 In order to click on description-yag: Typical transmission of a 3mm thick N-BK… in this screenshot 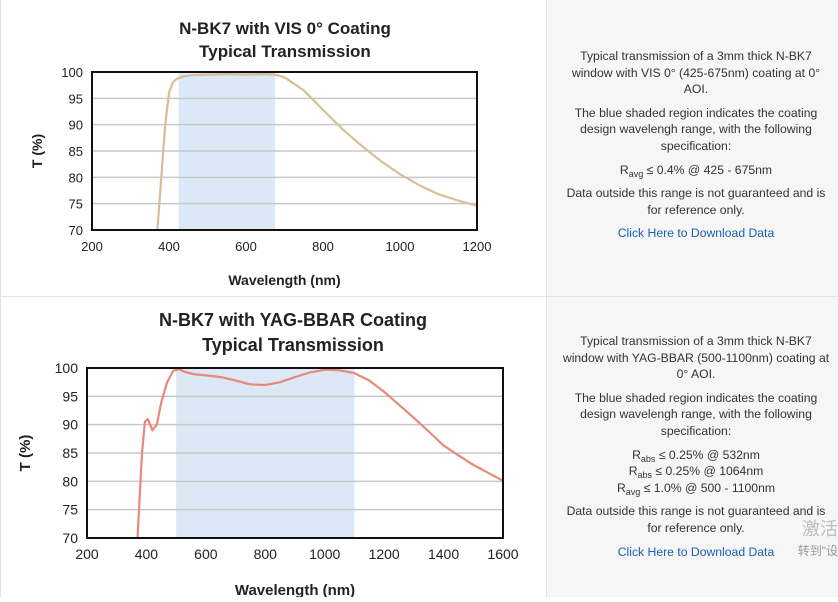, I will do `click(696, 450)`.